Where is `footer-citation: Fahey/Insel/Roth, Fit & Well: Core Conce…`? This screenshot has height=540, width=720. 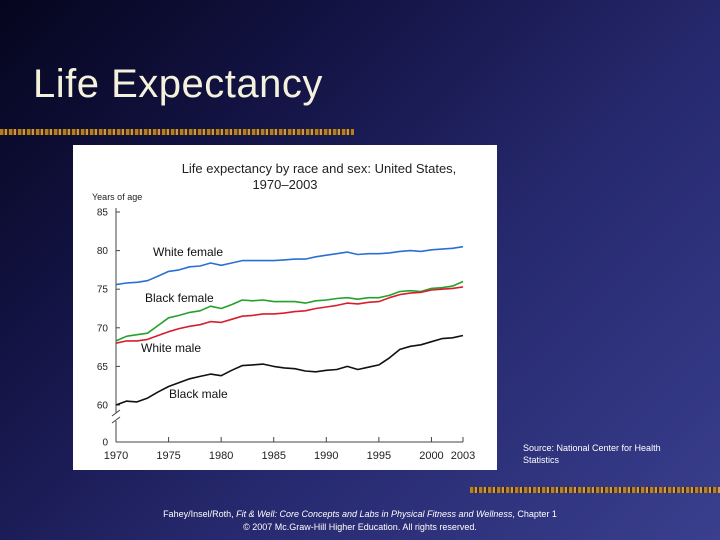
footer-citation: Fahey/Insel/Roth, Fit & Well: Core Conce… is located at coordinates (360, 521).